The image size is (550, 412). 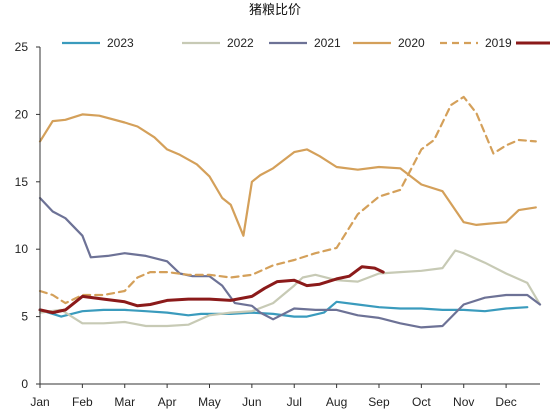 I want to click on legend-label-2019: 2019, so click(x=498, y=43).